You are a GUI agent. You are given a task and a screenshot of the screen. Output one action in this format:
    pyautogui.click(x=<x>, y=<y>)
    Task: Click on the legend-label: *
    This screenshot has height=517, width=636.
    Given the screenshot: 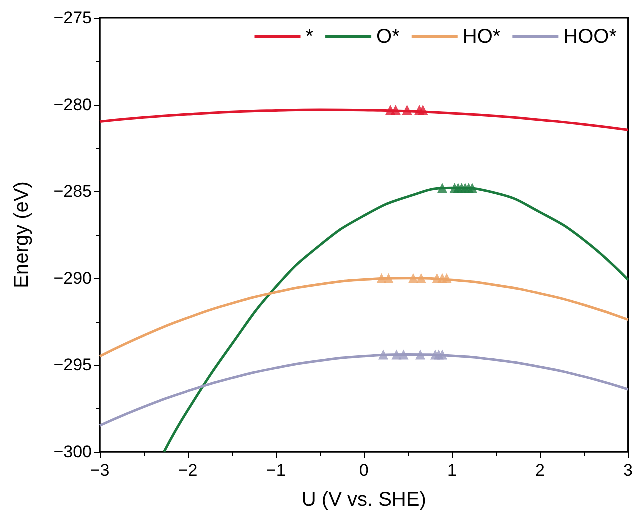 What is the action you would take?
    pyautogui.click(x=310, y=37)
    